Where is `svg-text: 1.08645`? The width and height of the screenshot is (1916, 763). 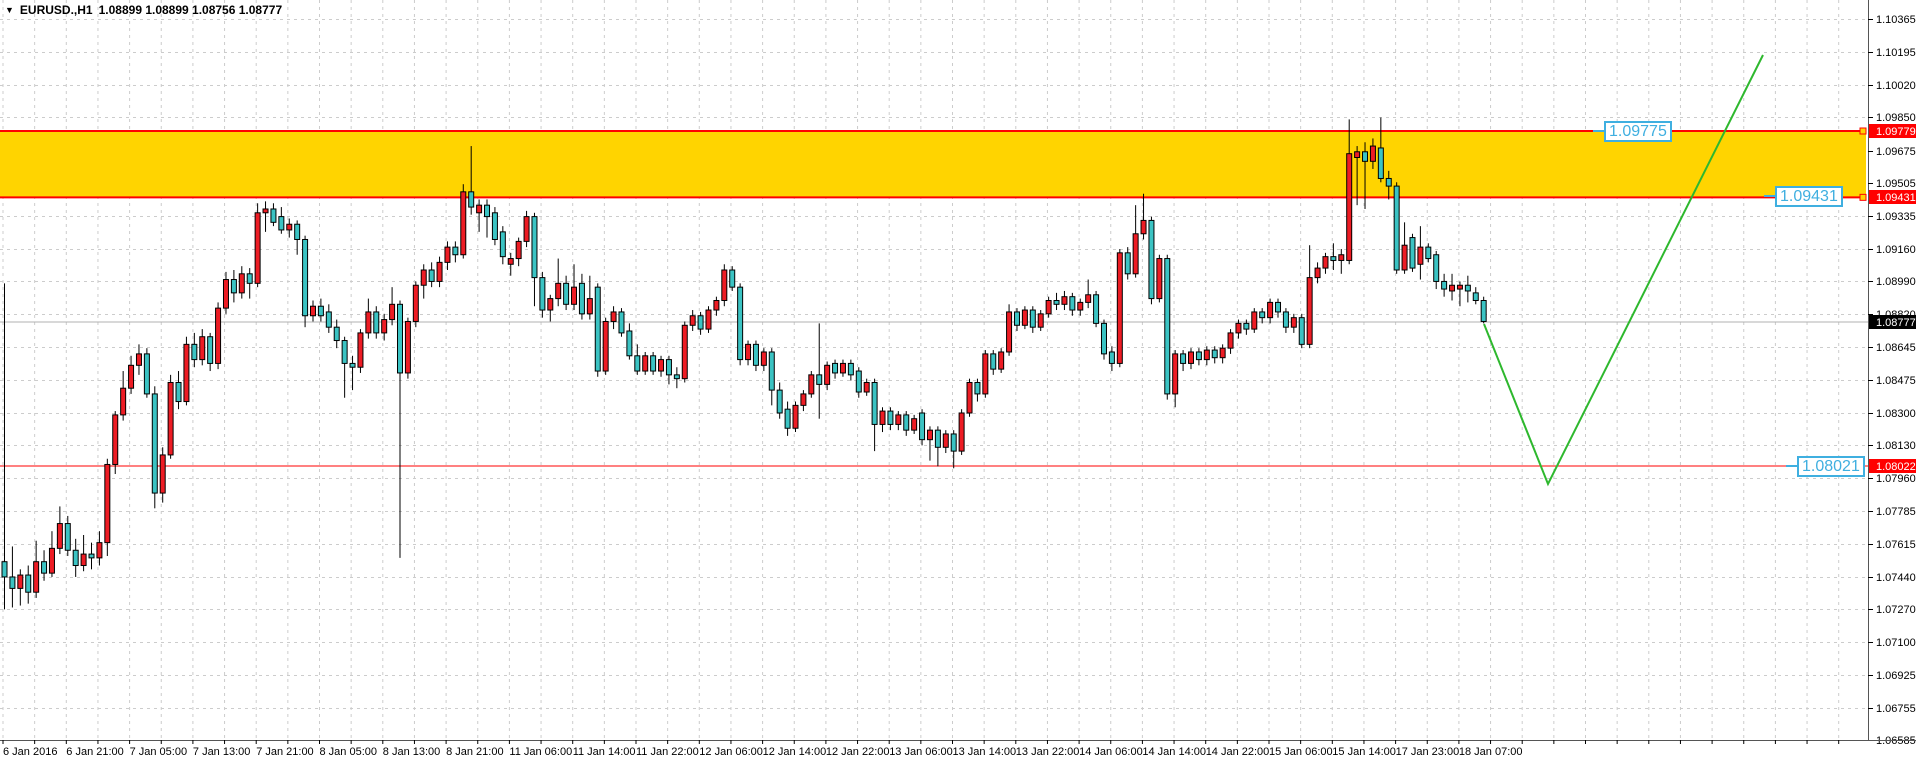 svg-text: 1.08645 is located at coordinates (1896, 348).